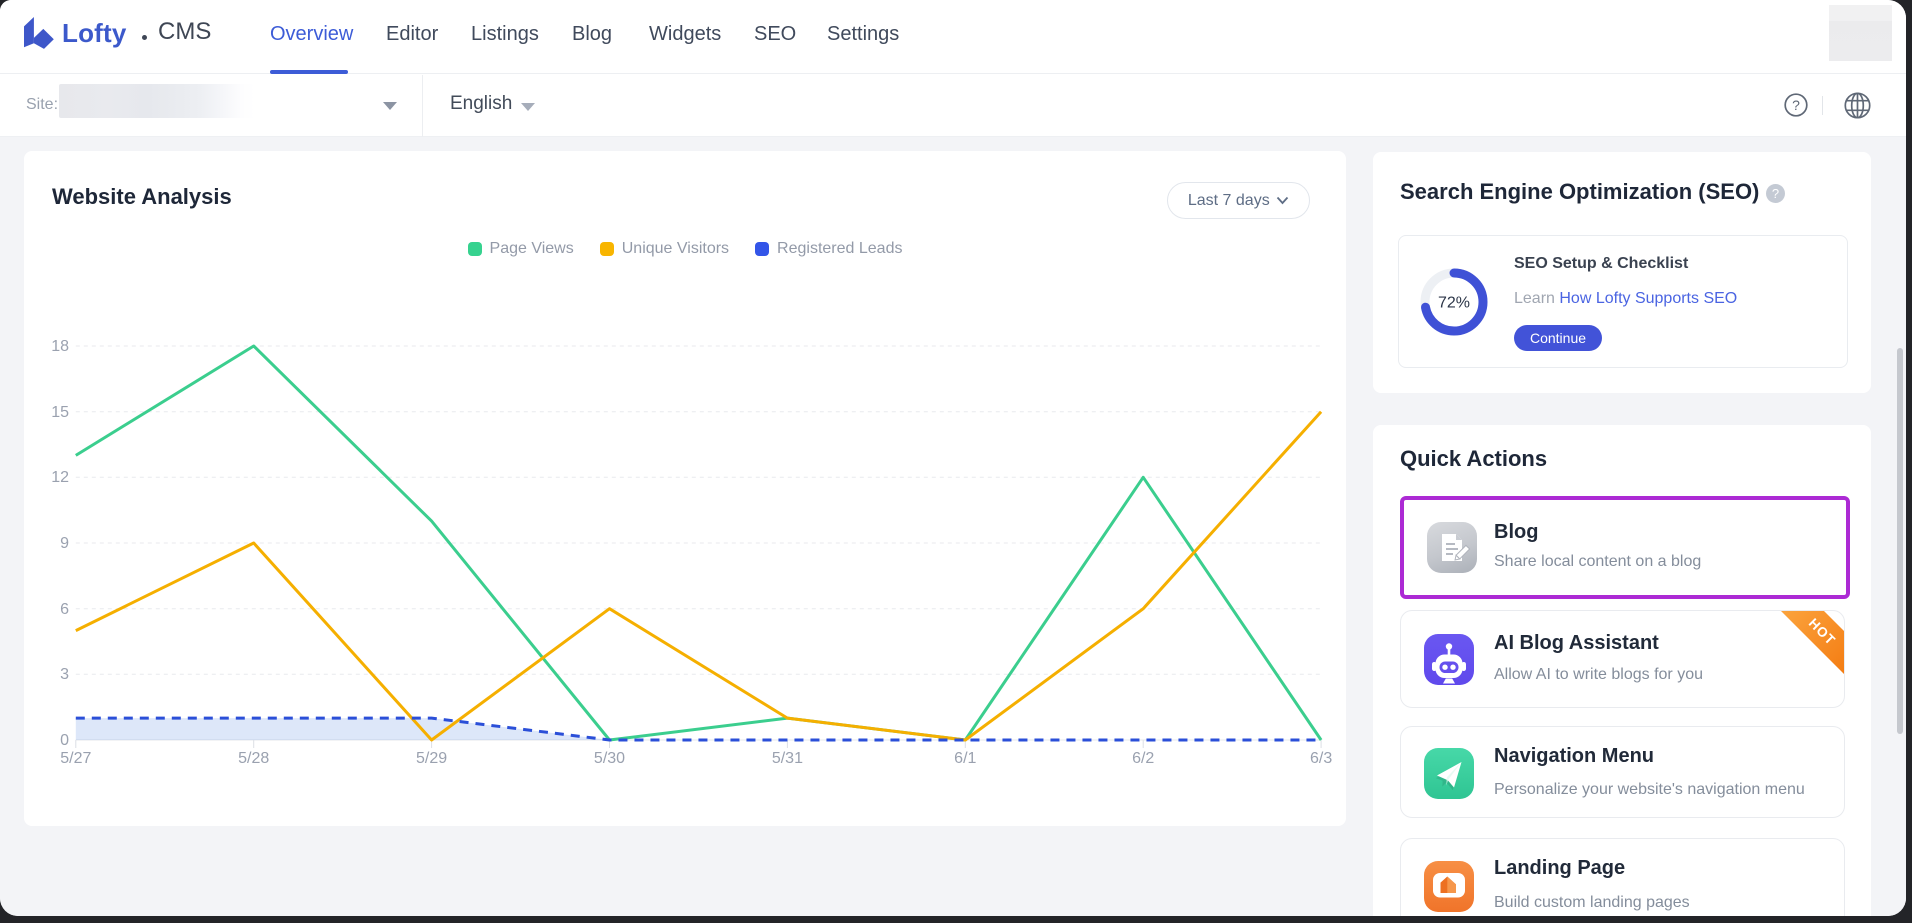 This screenshot has width=1912, height=923. I want to click on svg-text: 15, so click(60, 412).